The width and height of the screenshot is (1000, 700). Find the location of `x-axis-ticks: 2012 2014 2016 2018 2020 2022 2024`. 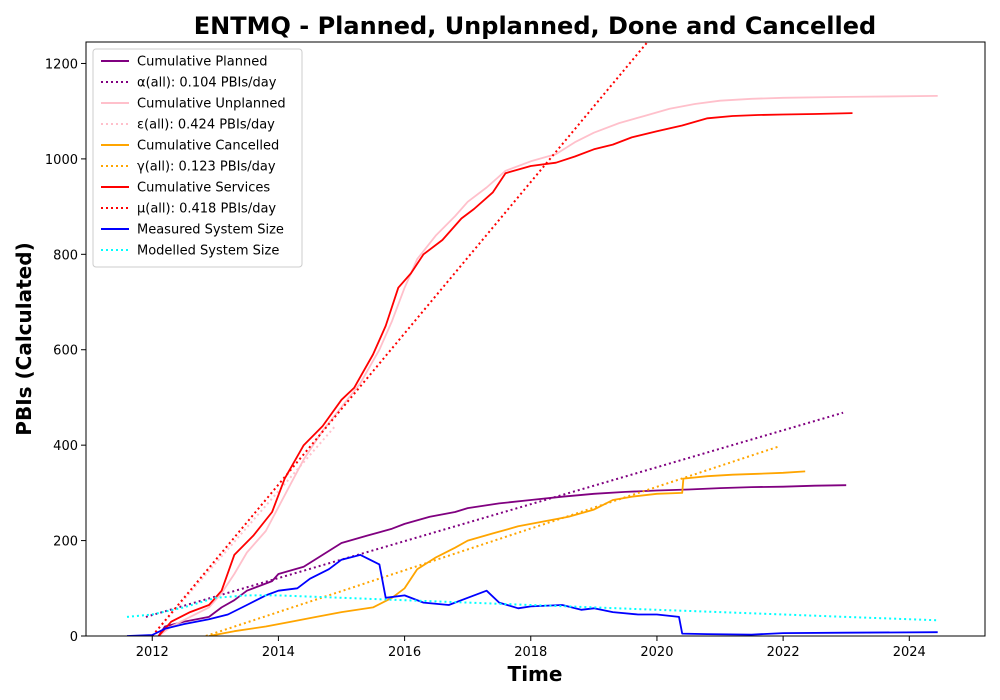

x-axis-ticks: 2012 2014 2016 2018 2020 2022 2024 is located at coordinates (531, 648).